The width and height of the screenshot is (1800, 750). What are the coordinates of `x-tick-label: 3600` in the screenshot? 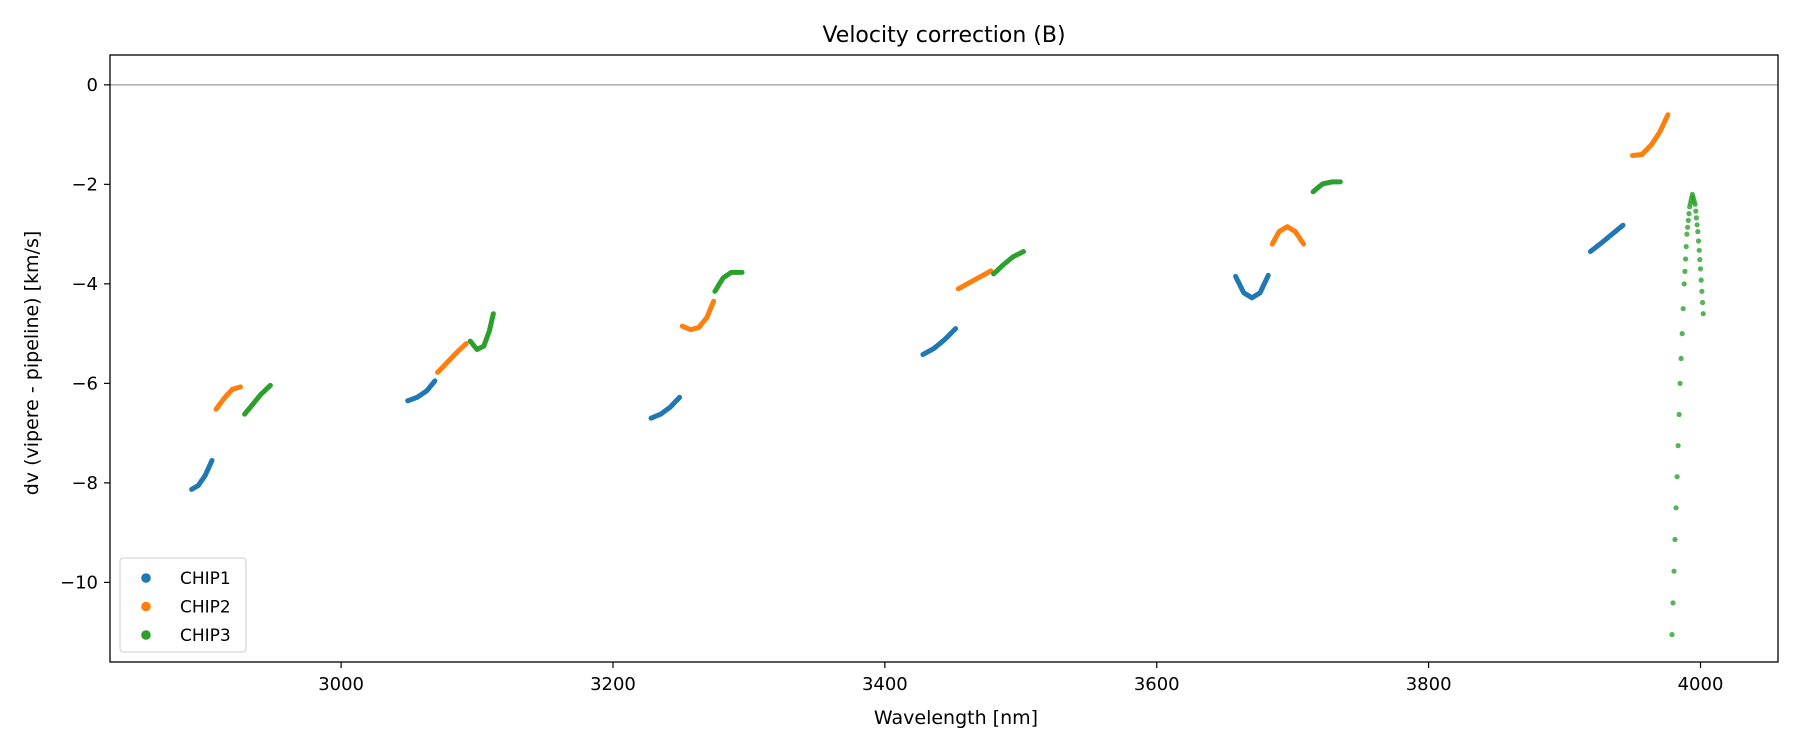 It's located at (1157, 684).